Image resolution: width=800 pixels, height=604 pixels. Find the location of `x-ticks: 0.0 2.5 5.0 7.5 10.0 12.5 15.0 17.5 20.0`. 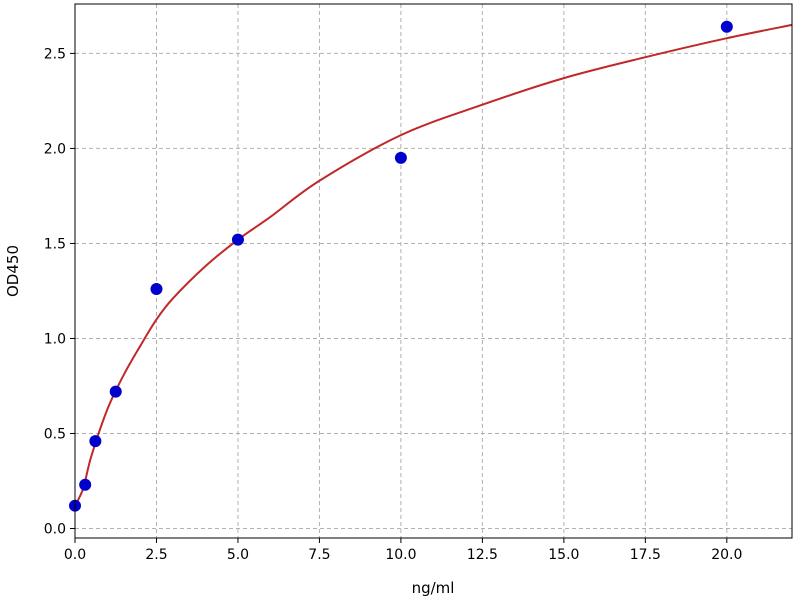

x-ticks: 0.0 2.5 5.0 7.5 10.0 12.5 15.0 17.5 20.0 is located at coordinates (403, 550).